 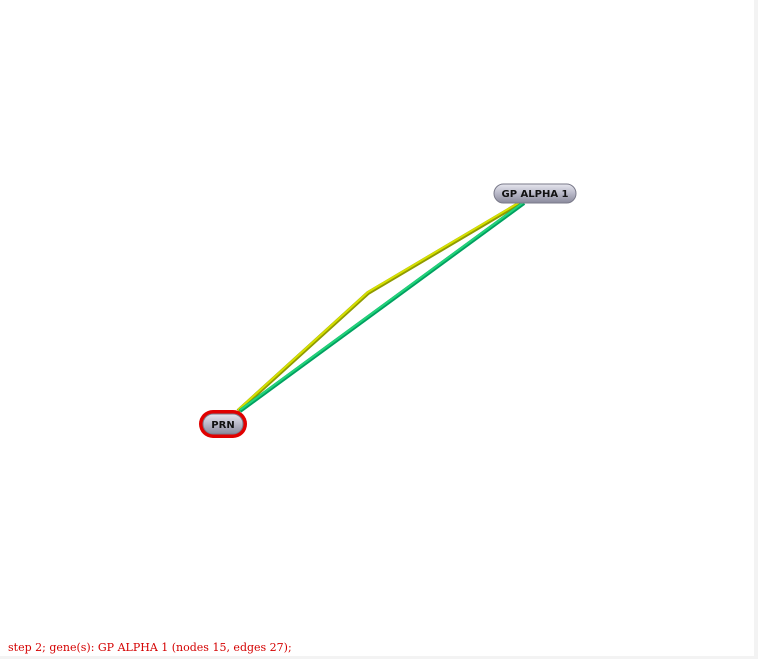 I want to click on edge-prn-gp-alpha-1-straight-highlight, so click(x=382, y=306).